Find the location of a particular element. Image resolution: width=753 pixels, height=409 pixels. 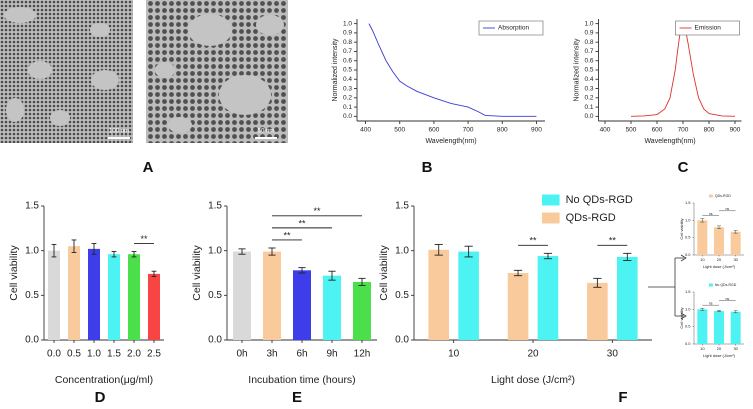

x-tick-label: 600 is located at coordinates (433, 130).